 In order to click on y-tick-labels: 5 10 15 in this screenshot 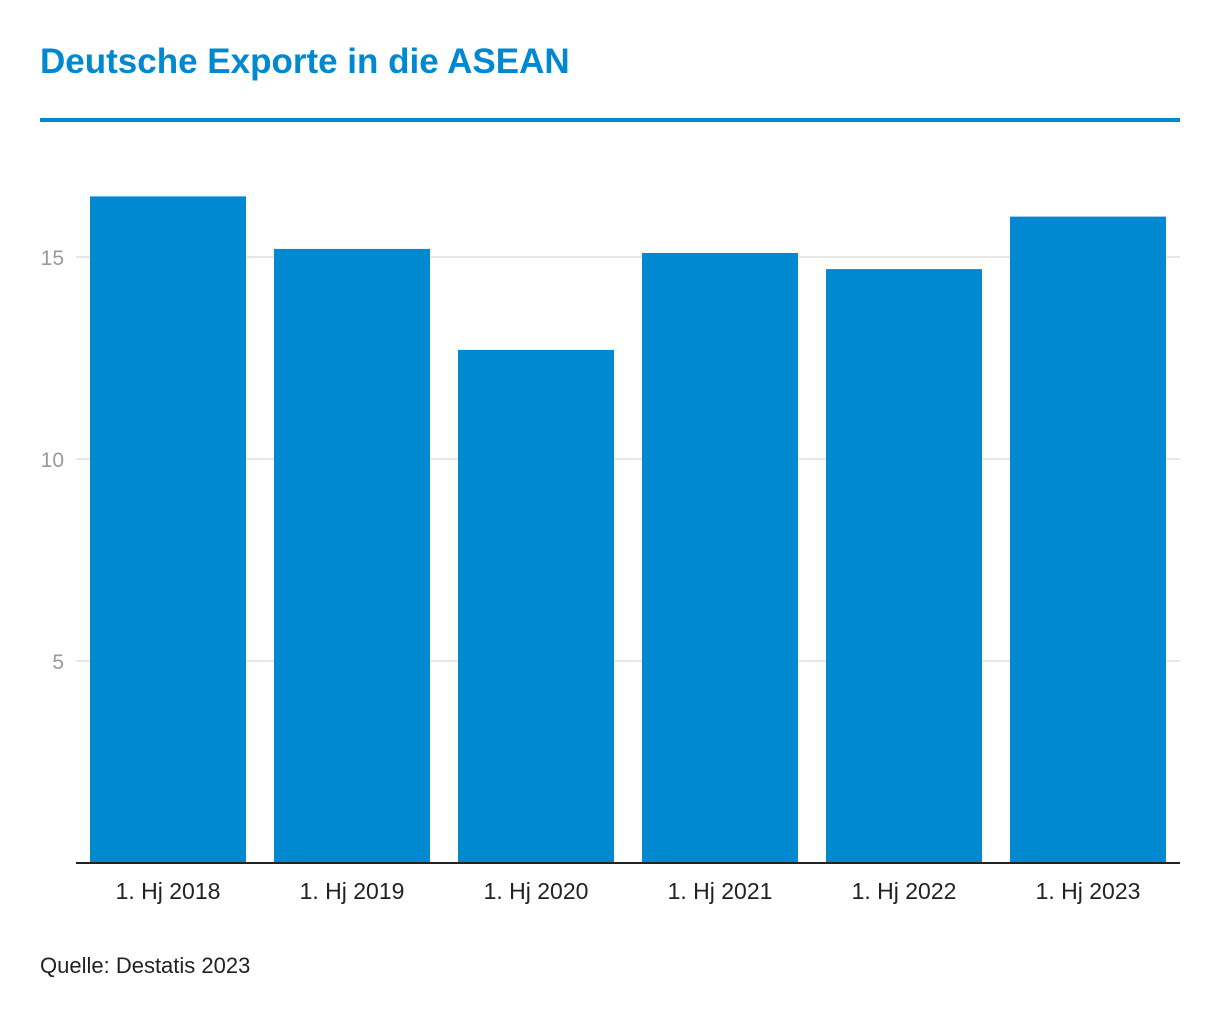, I will do `click(52, 460)`.